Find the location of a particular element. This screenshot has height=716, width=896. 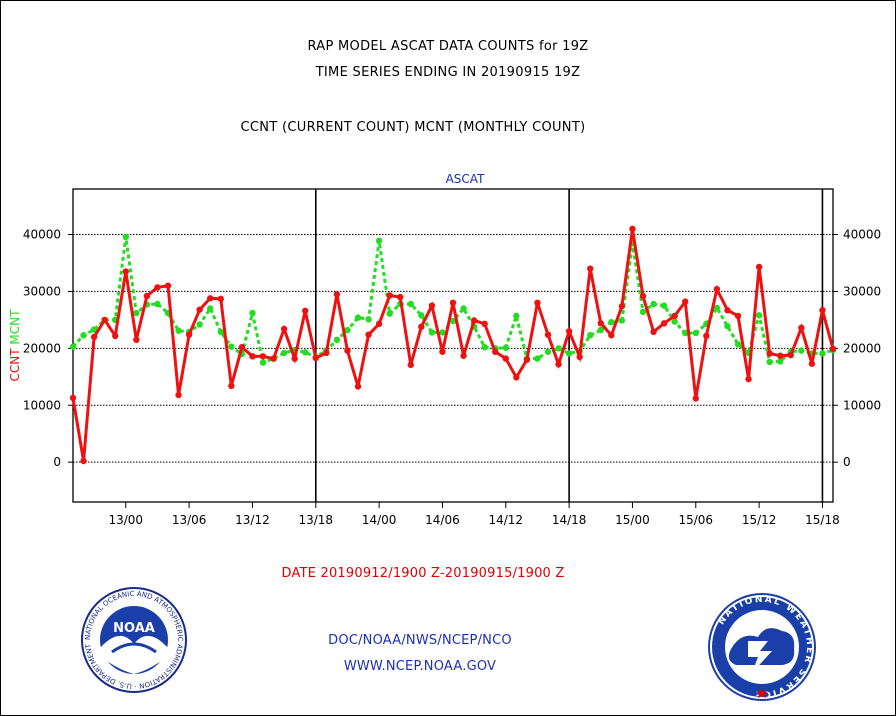

x-tick-label: 14/06 is located at coordinates (442, 520).